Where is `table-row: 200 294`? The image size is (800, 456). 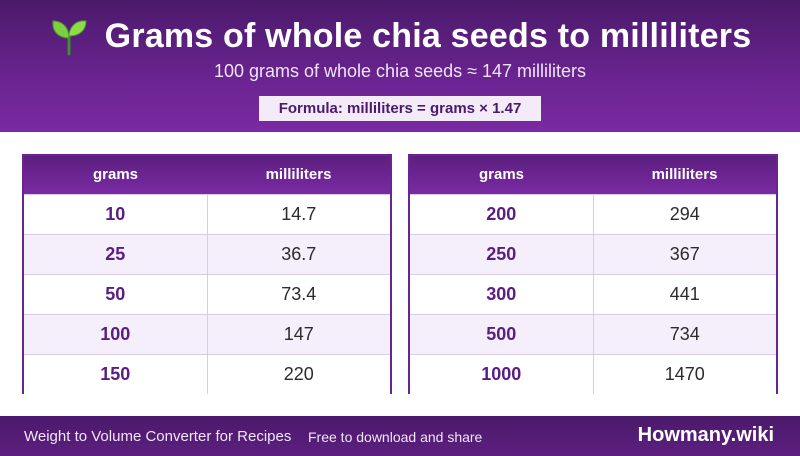 table-row: 200 294 is located at coordinates (593, 213).